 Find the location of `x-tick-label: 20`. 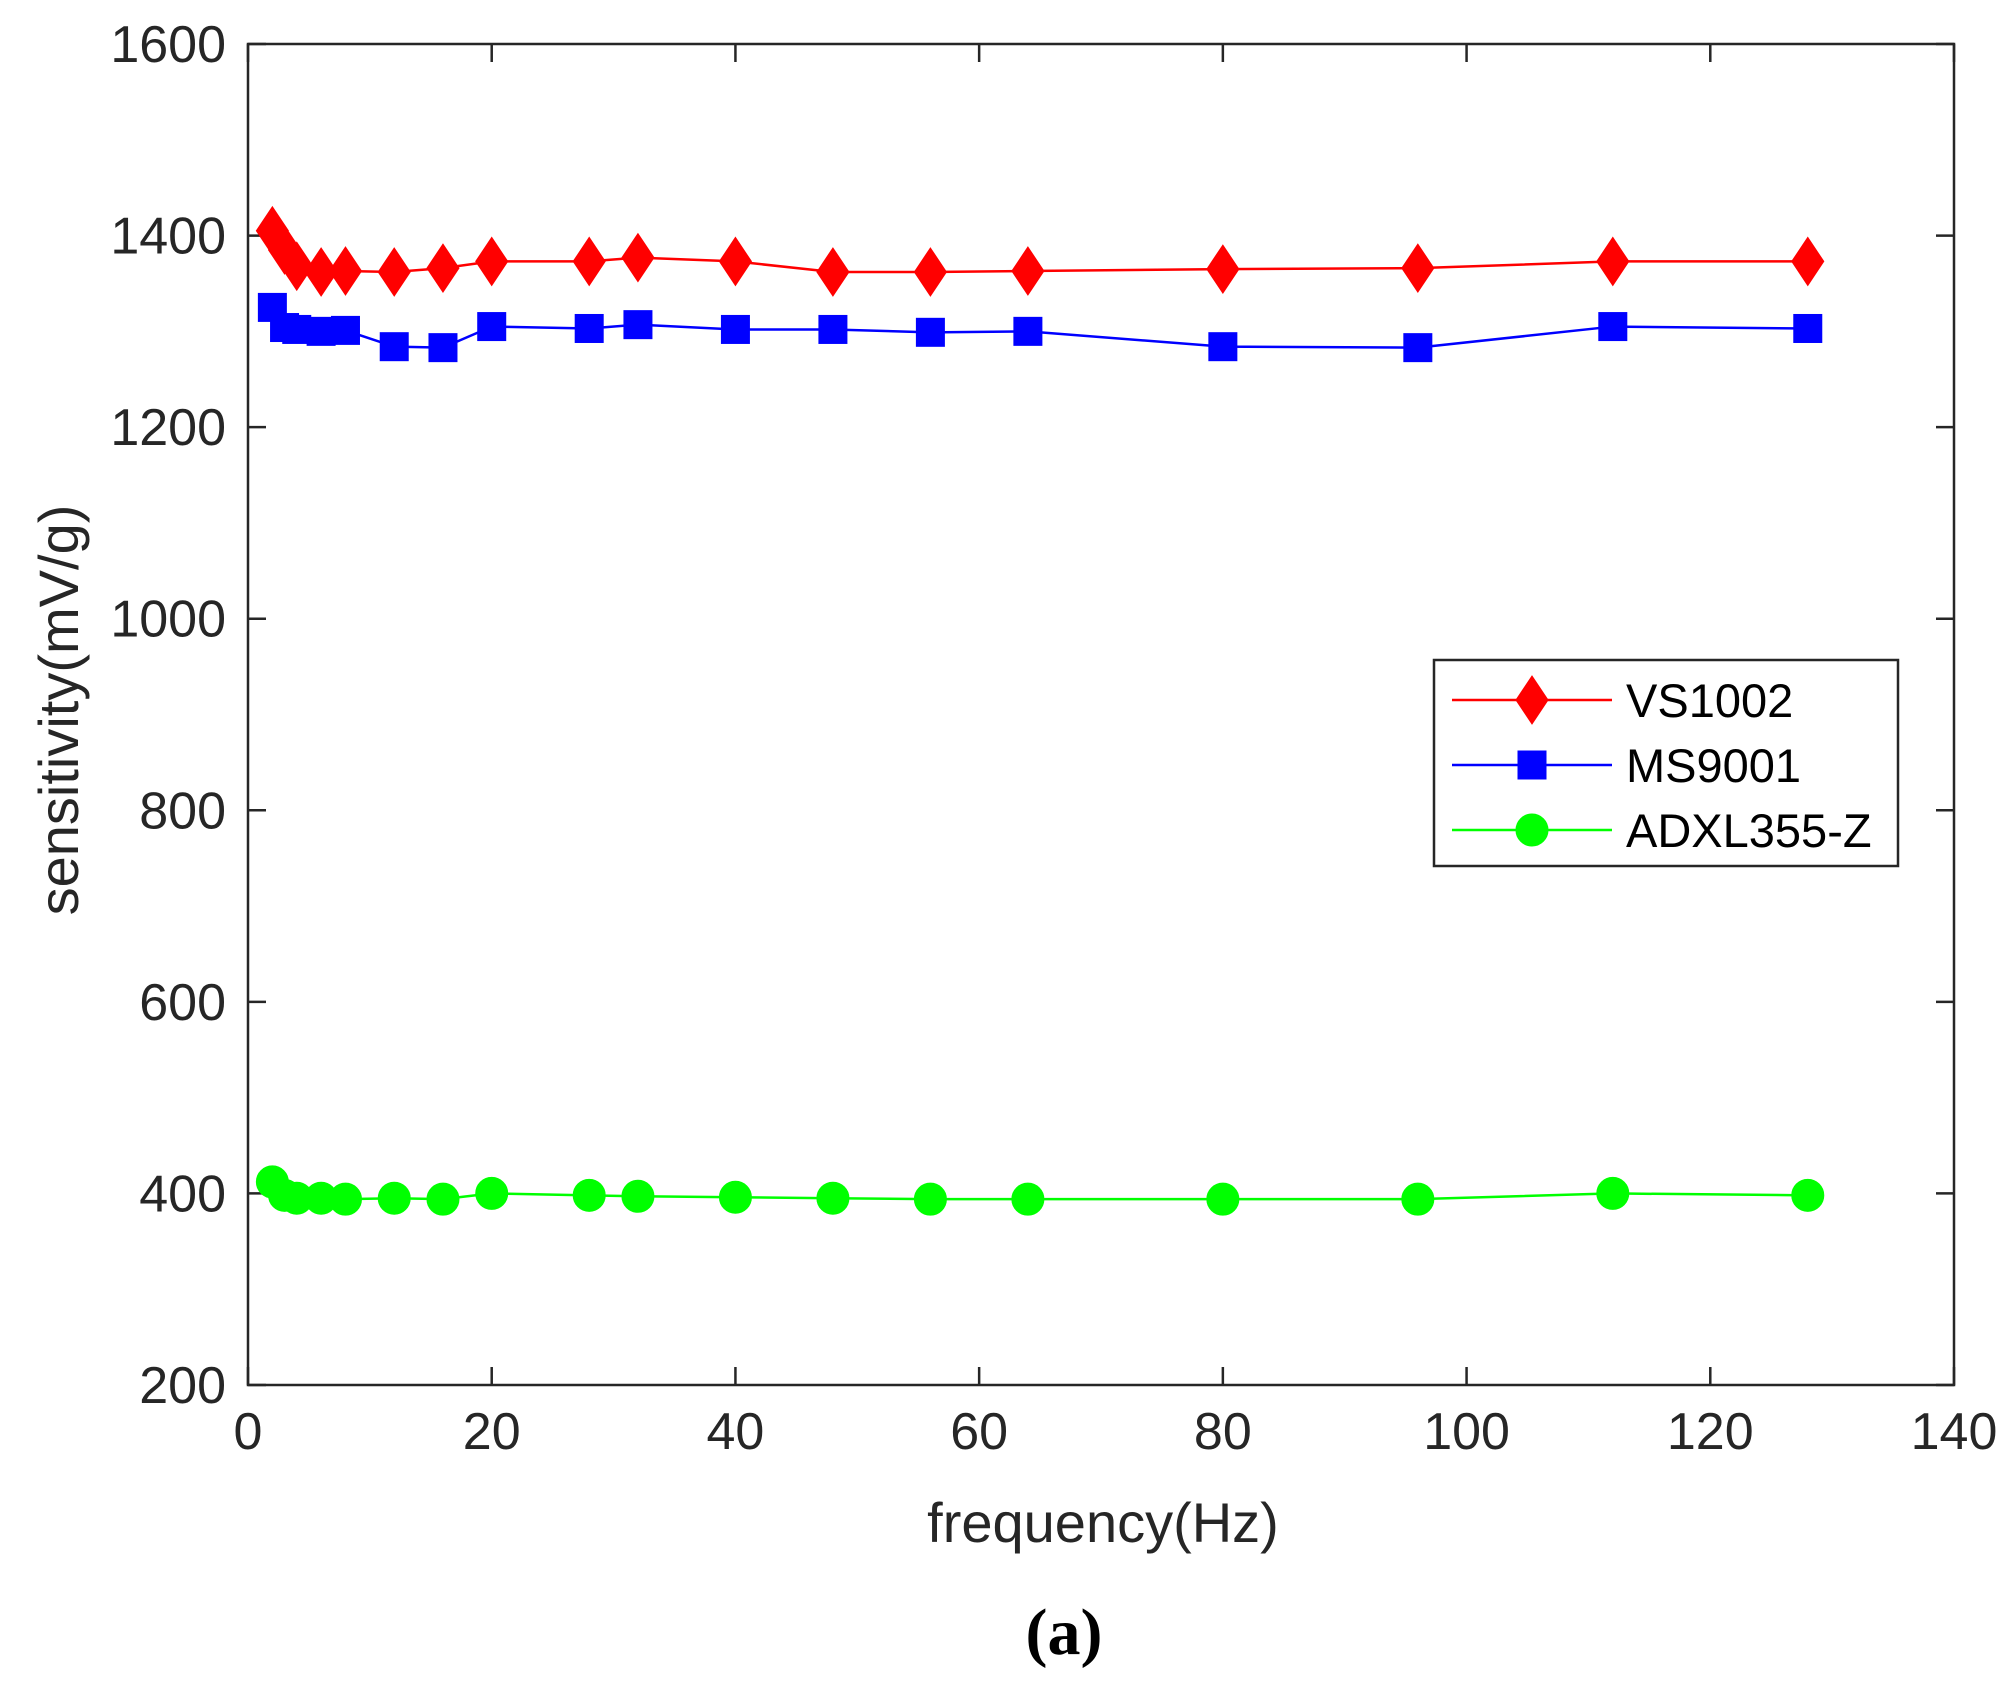

x-tick-label: 20 is located at coordinates (492, 1432).